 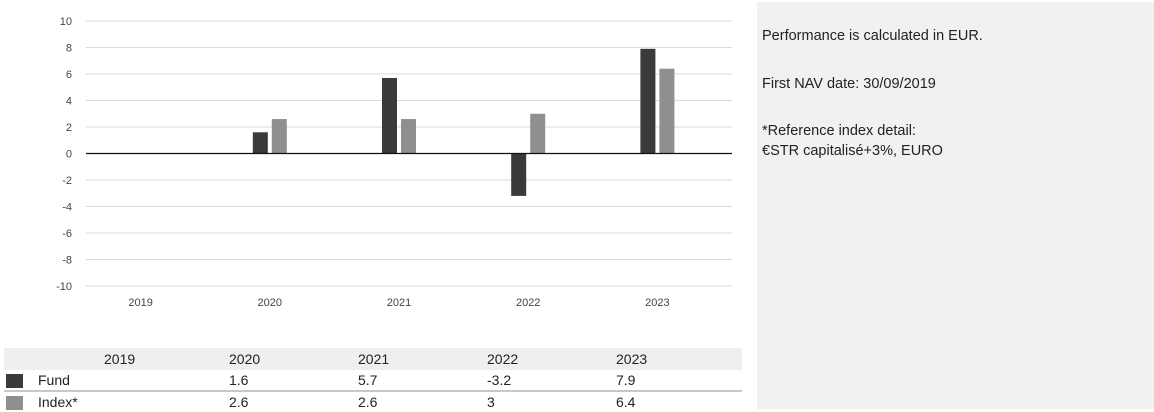 I want to click on table-header-row: 2019 2020 2021 2022 2023, so click(x=373, y=359).